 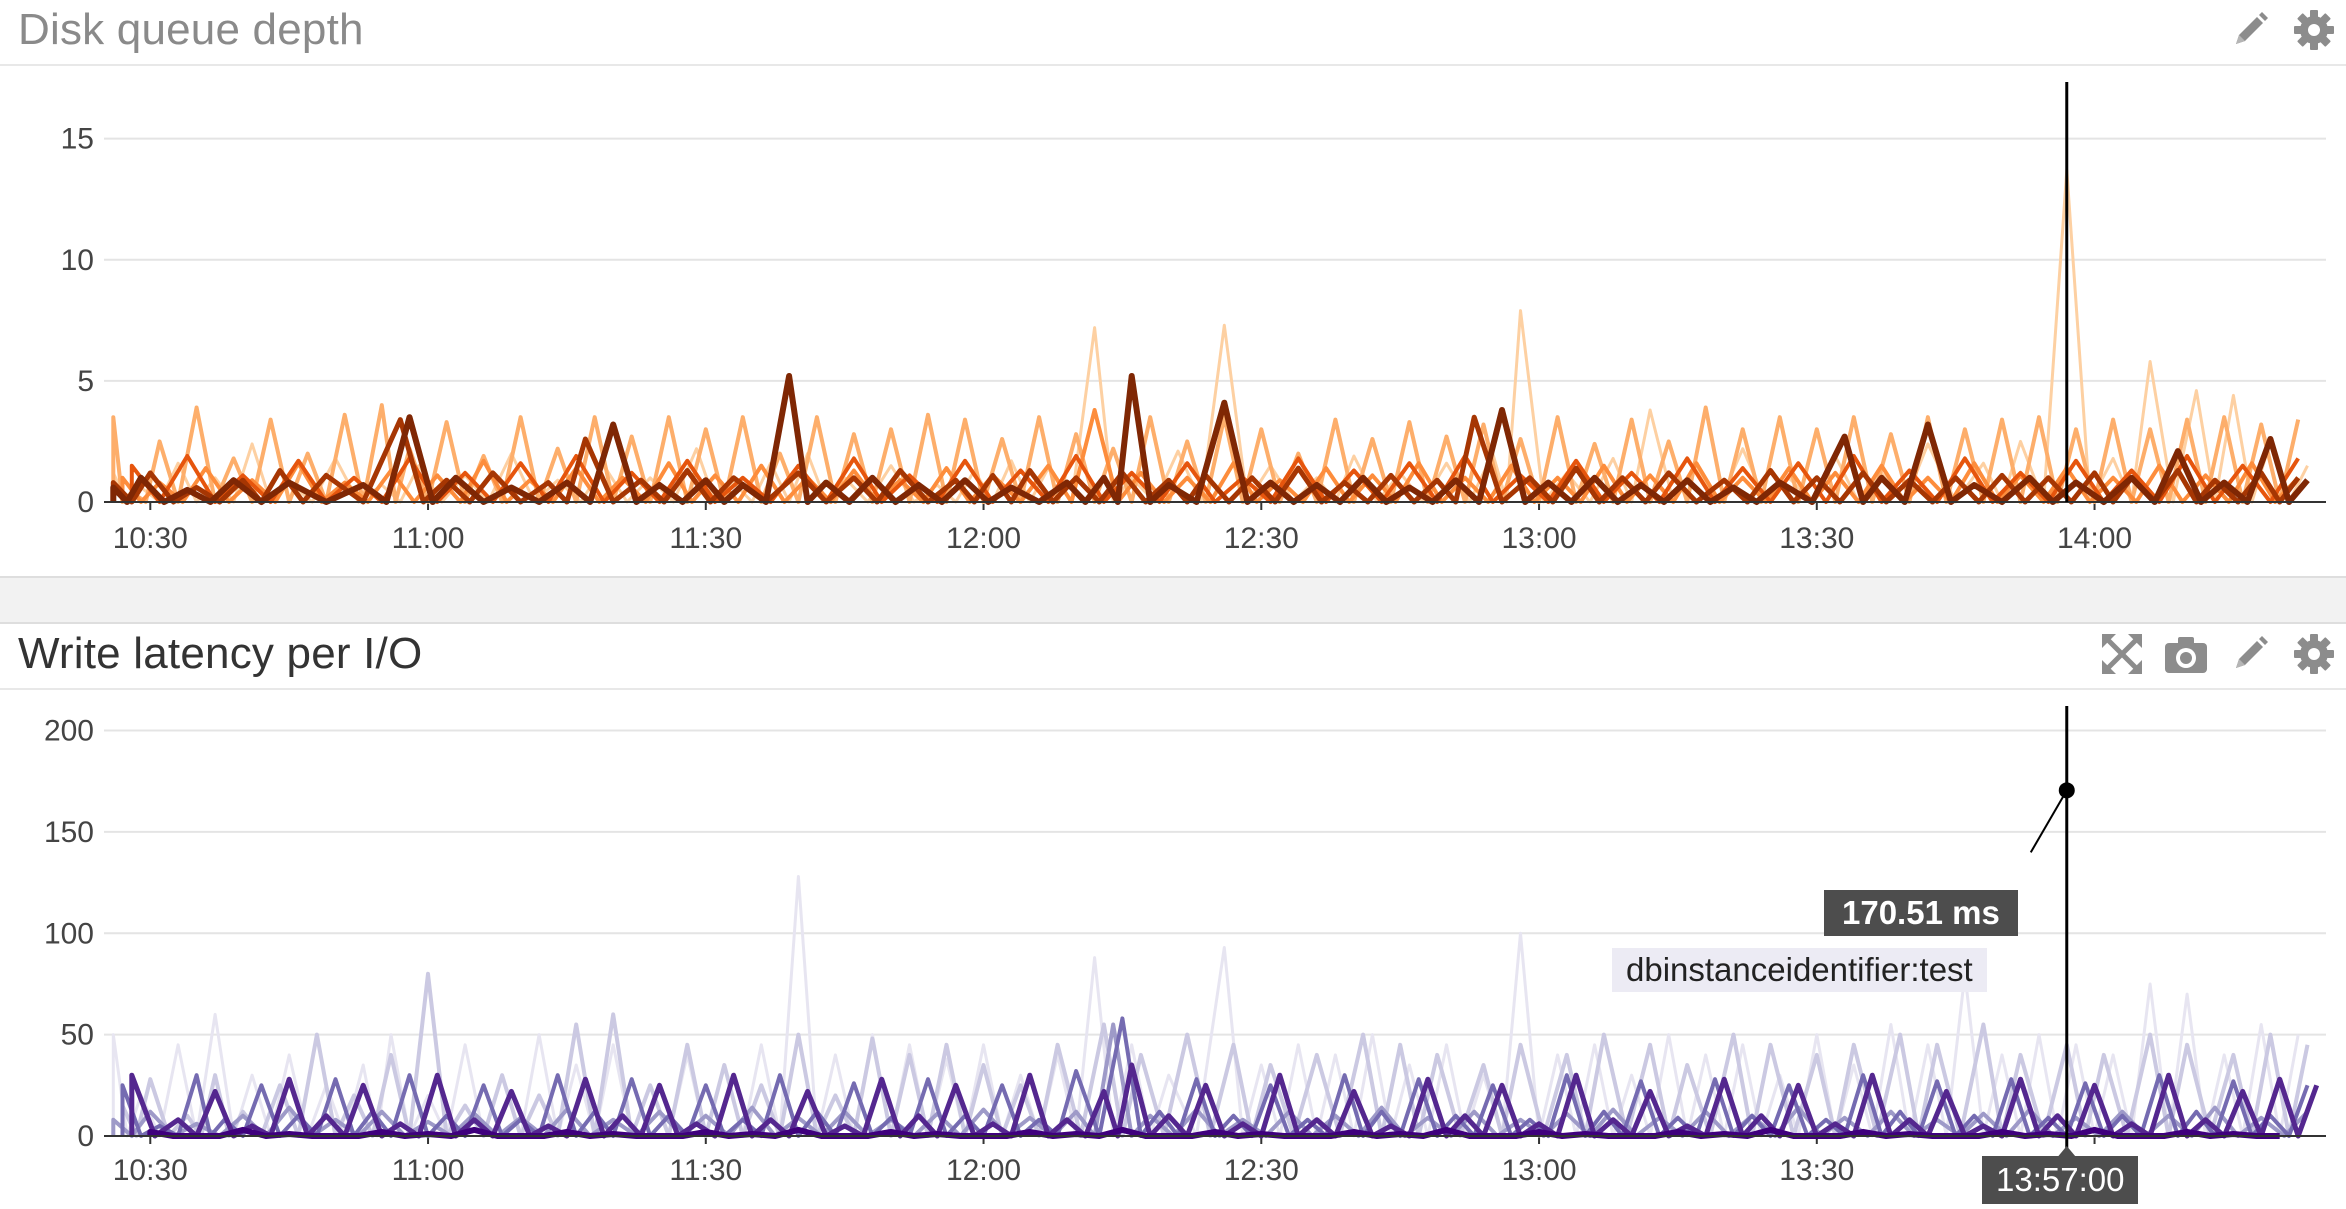 I want to click on widget-header: Disk queue depth, so click(x=1173, y=33).